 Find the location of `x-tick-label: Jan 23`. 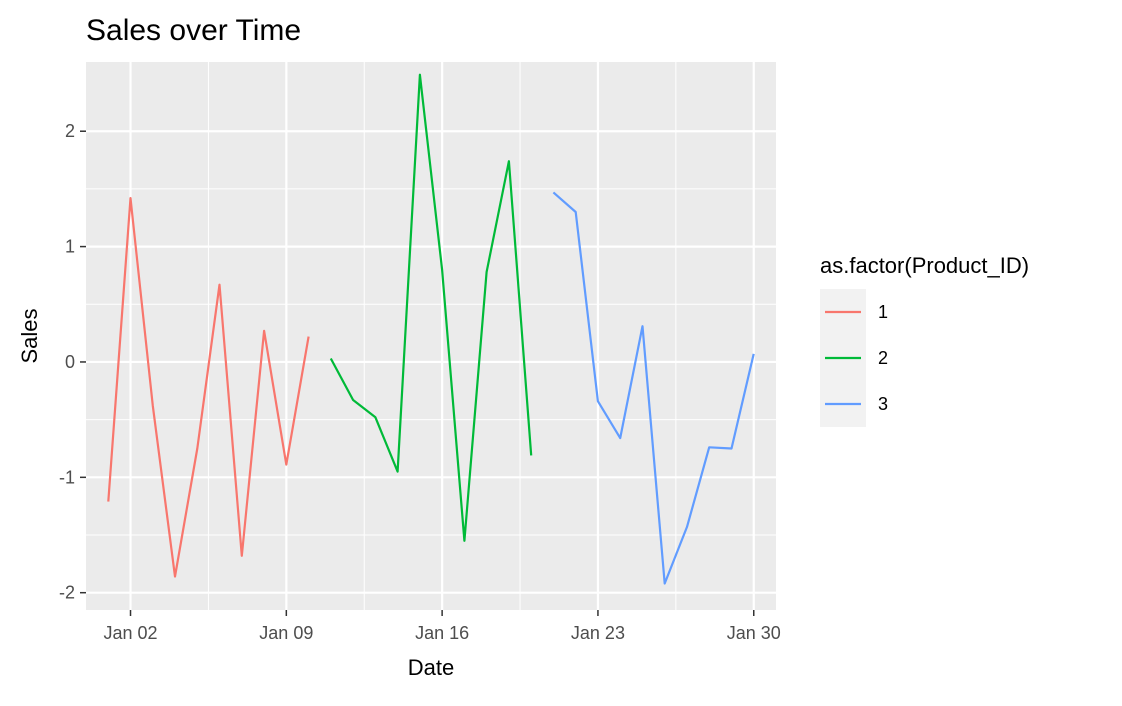

x-tick-label: Jan 23 is located at coordinates (598, 633).